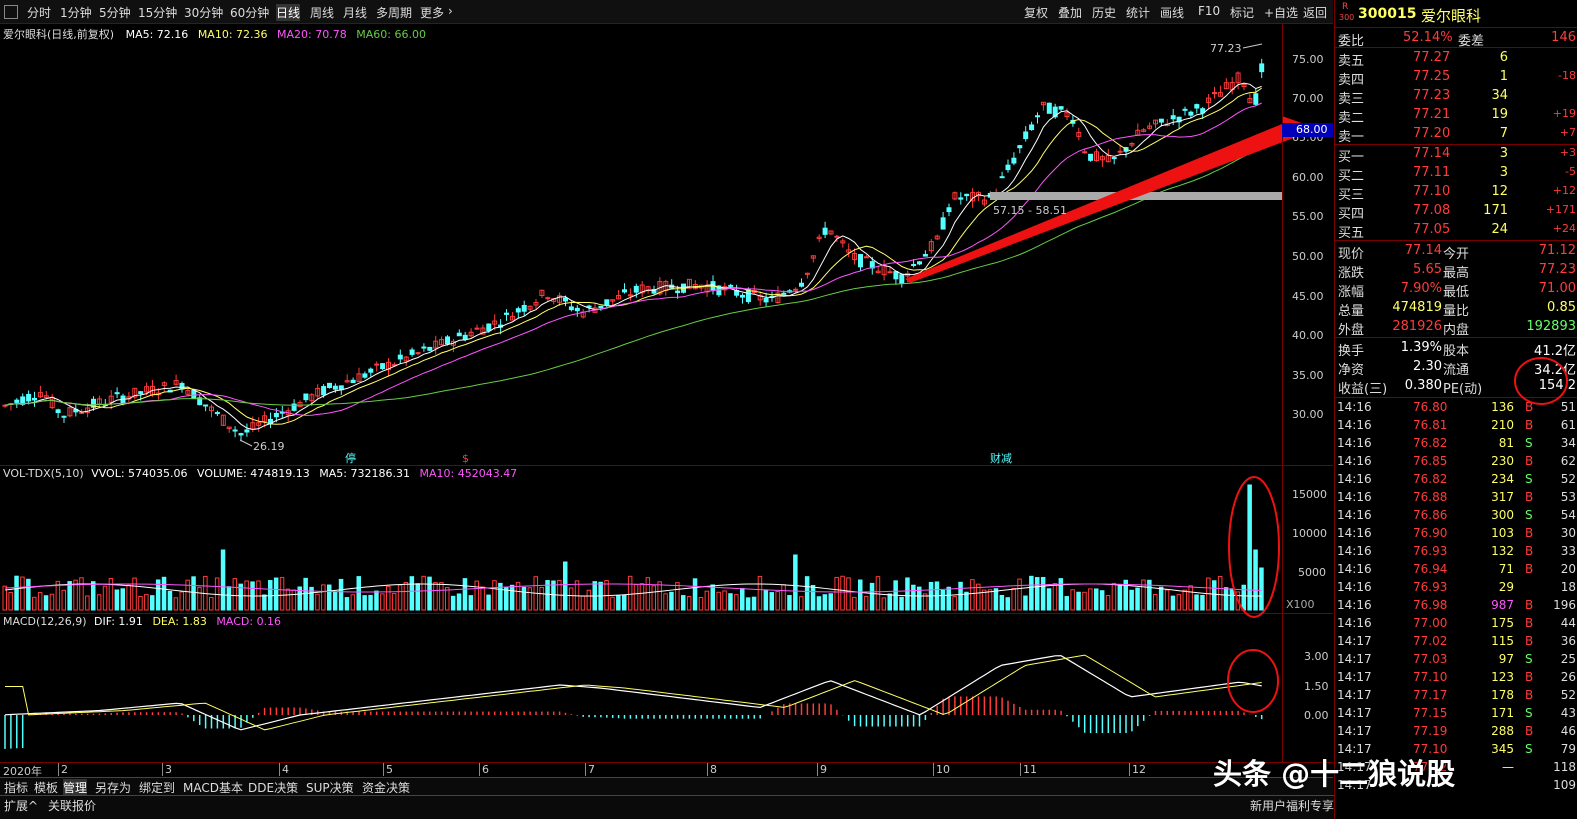 Image resolution: width=1577 pixels, height=819 pixels. Describe the element at coordinates (1456, 97) in the screenshot. I see `ask-row: 卖三 77.23 34` at that location.